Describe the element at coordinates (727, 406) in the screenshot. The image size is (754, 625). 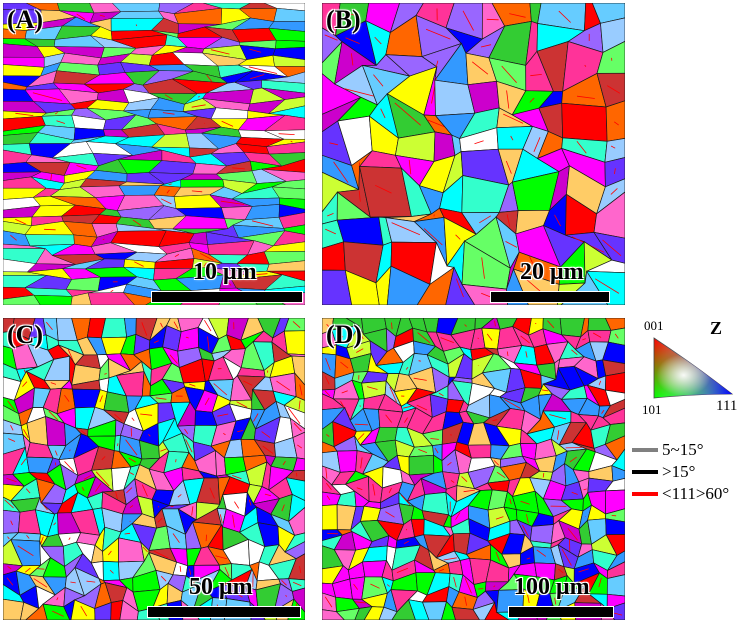
I see `ipf-corner-111: 111` at that location.